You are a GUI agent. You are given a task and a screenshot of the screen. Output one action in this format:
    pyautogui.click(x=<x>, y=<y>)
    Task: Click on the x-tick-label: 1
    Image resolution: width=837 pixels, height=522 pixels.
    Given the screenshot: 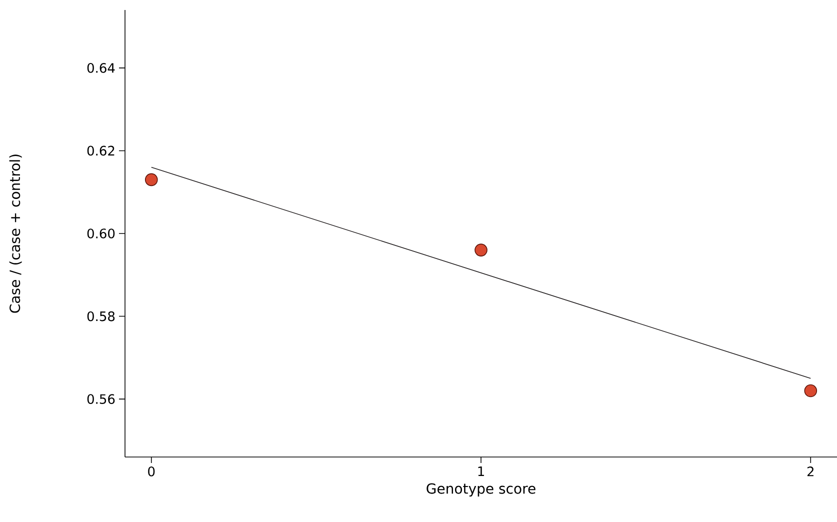 What is the action you would take?
    pyautogui.click(x=481, y=471)
    